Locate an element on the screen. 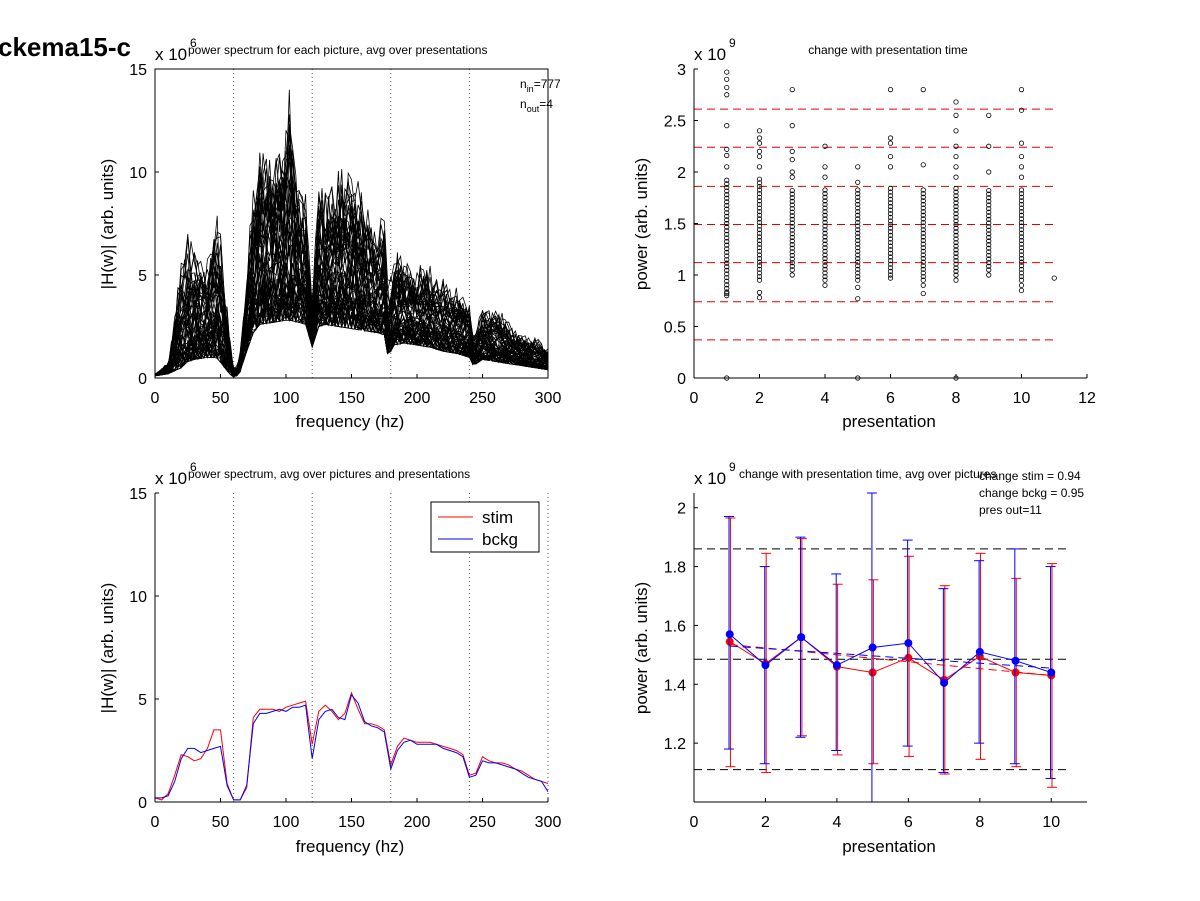 This screenshot has height=901, width=1200. p4-marker-stim is located at coordinates (1015, 672).